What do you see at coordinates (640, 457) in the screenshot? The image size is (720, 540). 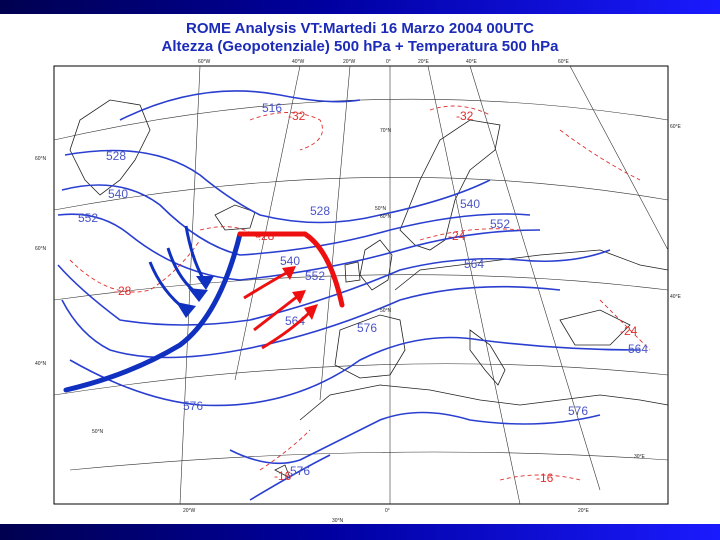 I see `graticule-label: 30°E` at bounding box center [640, 457].